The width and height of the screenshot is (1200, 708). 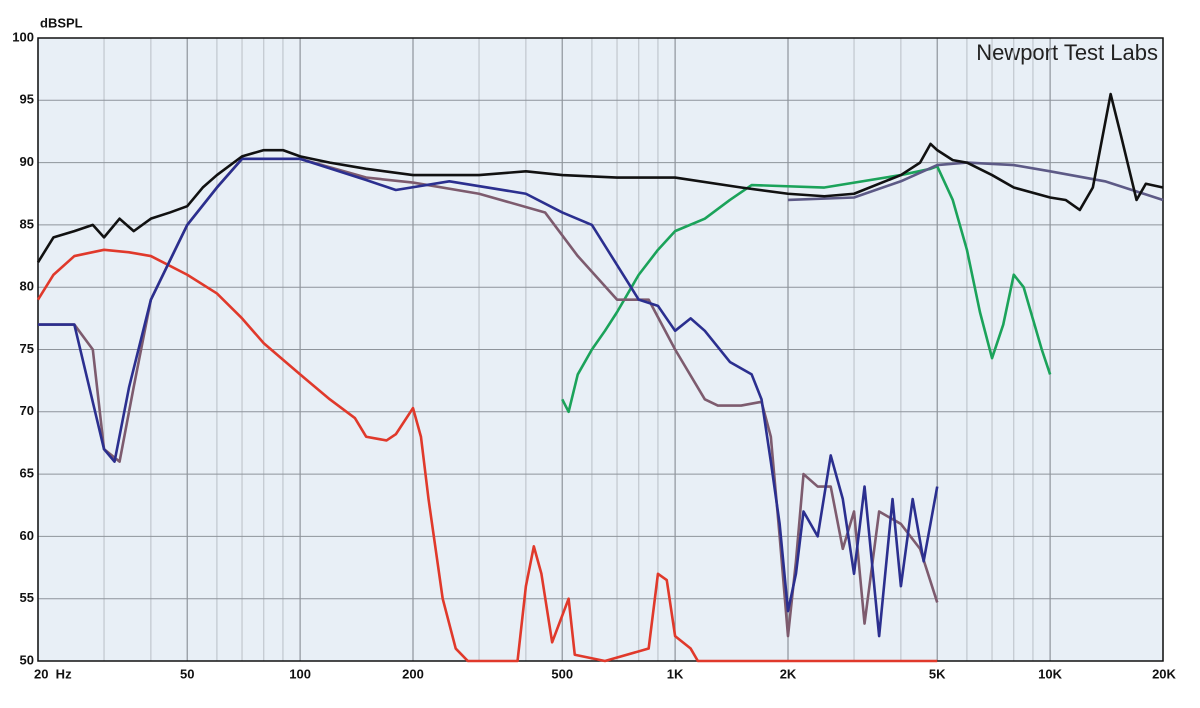 What do you see at coordinates (1164, 673) in the screenshot?
I see `x-tick-label: 20K` at bounding box center [1164, 673].